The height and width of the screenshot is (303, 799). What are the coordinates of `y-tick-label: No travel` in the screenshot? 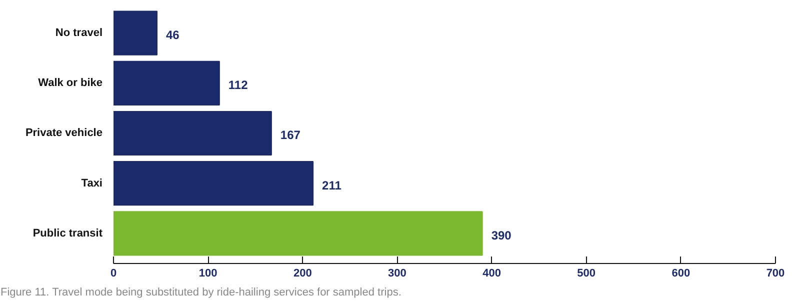 It's located at (79, 33).